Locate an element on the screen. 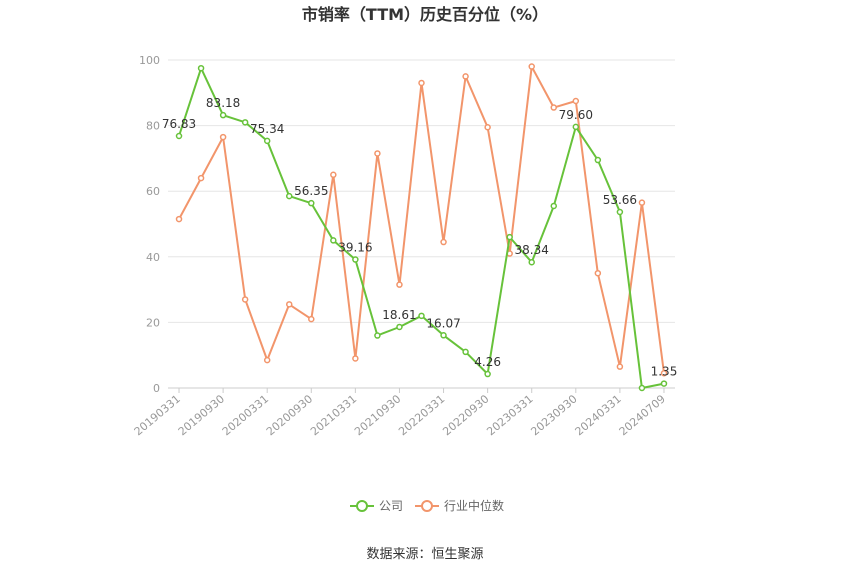 Image resolution: width=850 pixels, height=575 pixels. y-tick-label: 60 is located at coordinates (153, 191).